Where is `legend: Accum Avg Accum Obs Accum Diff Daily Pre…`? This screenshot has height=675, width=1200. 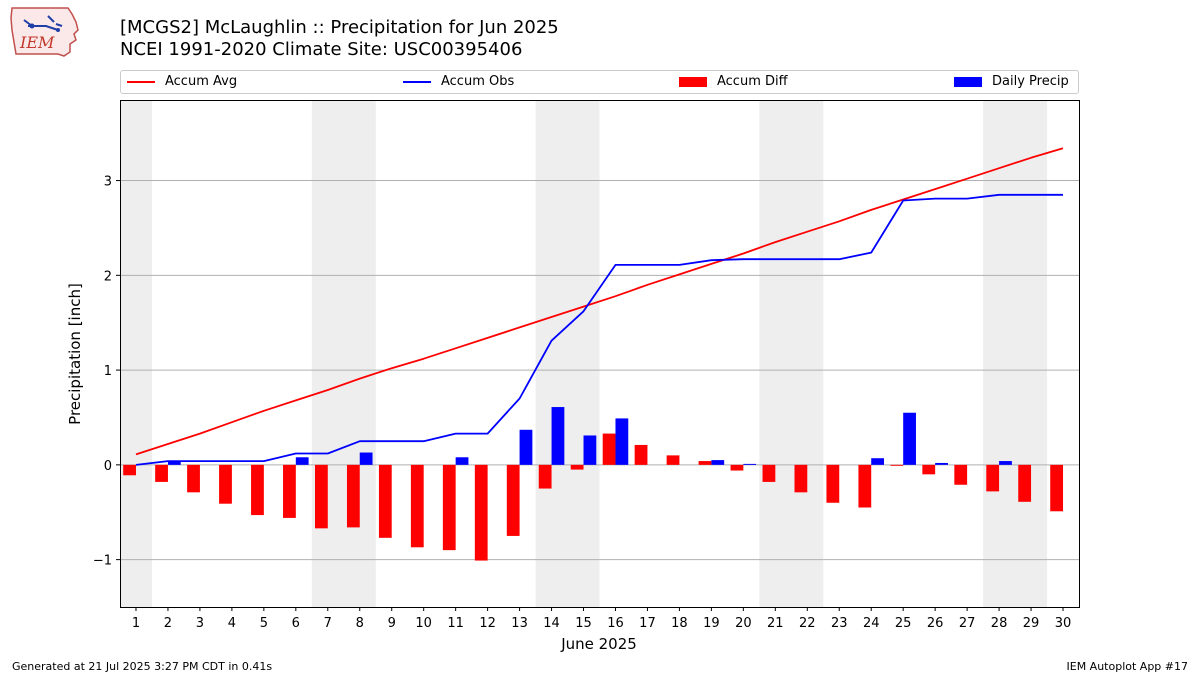 legend: Accum Avg Accum Obs Accum Diff Daily Pre… is located at coordinates (599, 82).